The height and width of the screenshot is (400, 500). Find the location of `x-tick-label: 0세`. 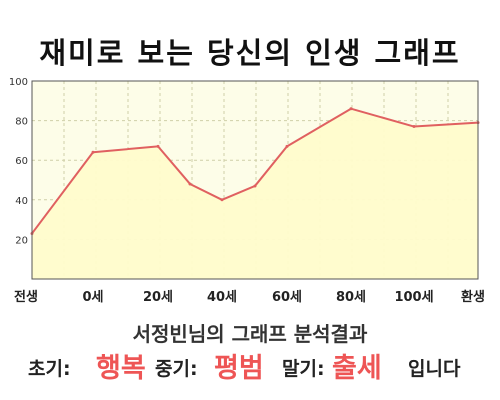

x-tick-label: 0세 is located at coordinates (92, 297).